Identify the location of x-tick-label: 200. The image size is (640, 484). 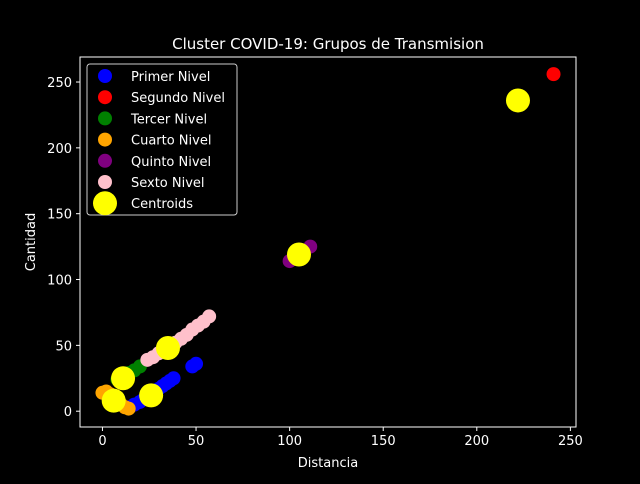
(476, 441).